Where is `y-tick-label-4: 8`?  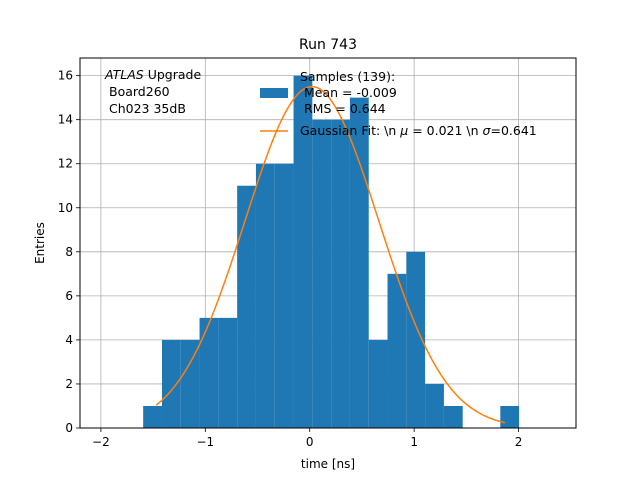 y-tick-label-4: 8 is located at coordinates (69, 252).